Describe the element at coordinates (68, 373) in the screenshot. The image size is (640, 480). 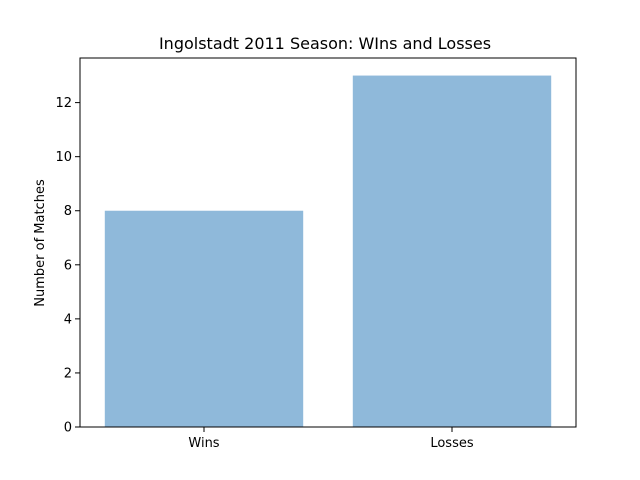
I see `y-tick-label: 2` at that location.